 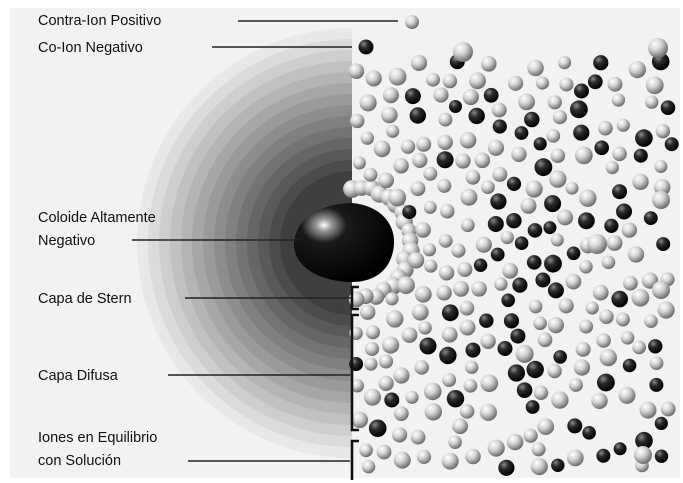 I want to click on diffuse-bracket, so click(x=354, y=372).